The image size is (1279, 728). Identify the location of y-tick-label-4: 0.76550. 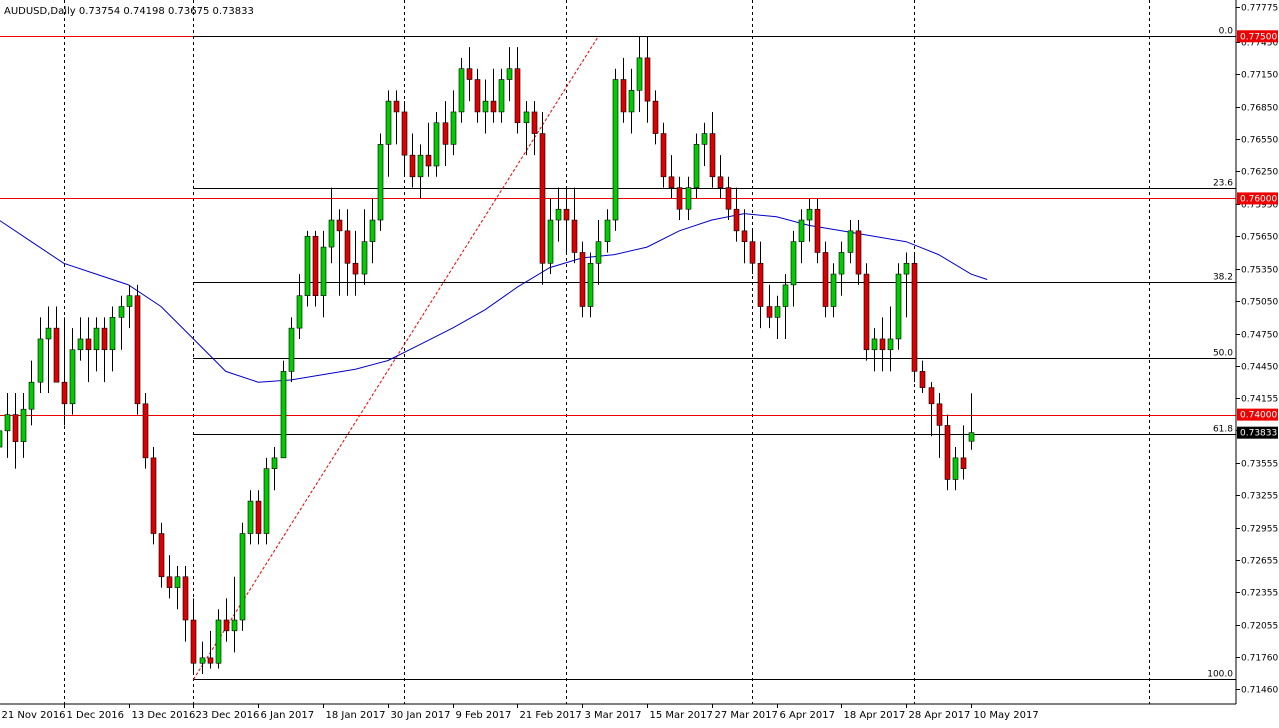
(1259, 141).